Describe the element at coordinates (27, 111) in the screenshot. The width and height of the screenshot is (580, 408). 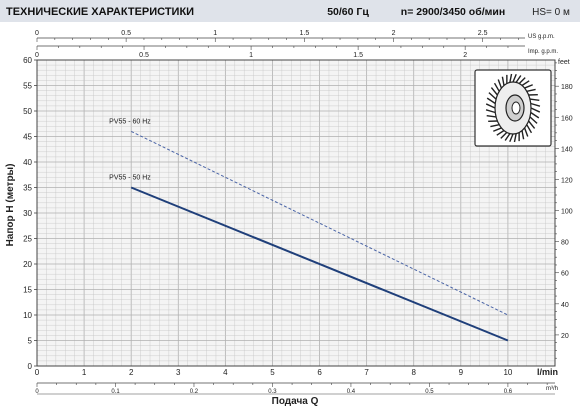
I see `y-tick-label: 50` at that location.